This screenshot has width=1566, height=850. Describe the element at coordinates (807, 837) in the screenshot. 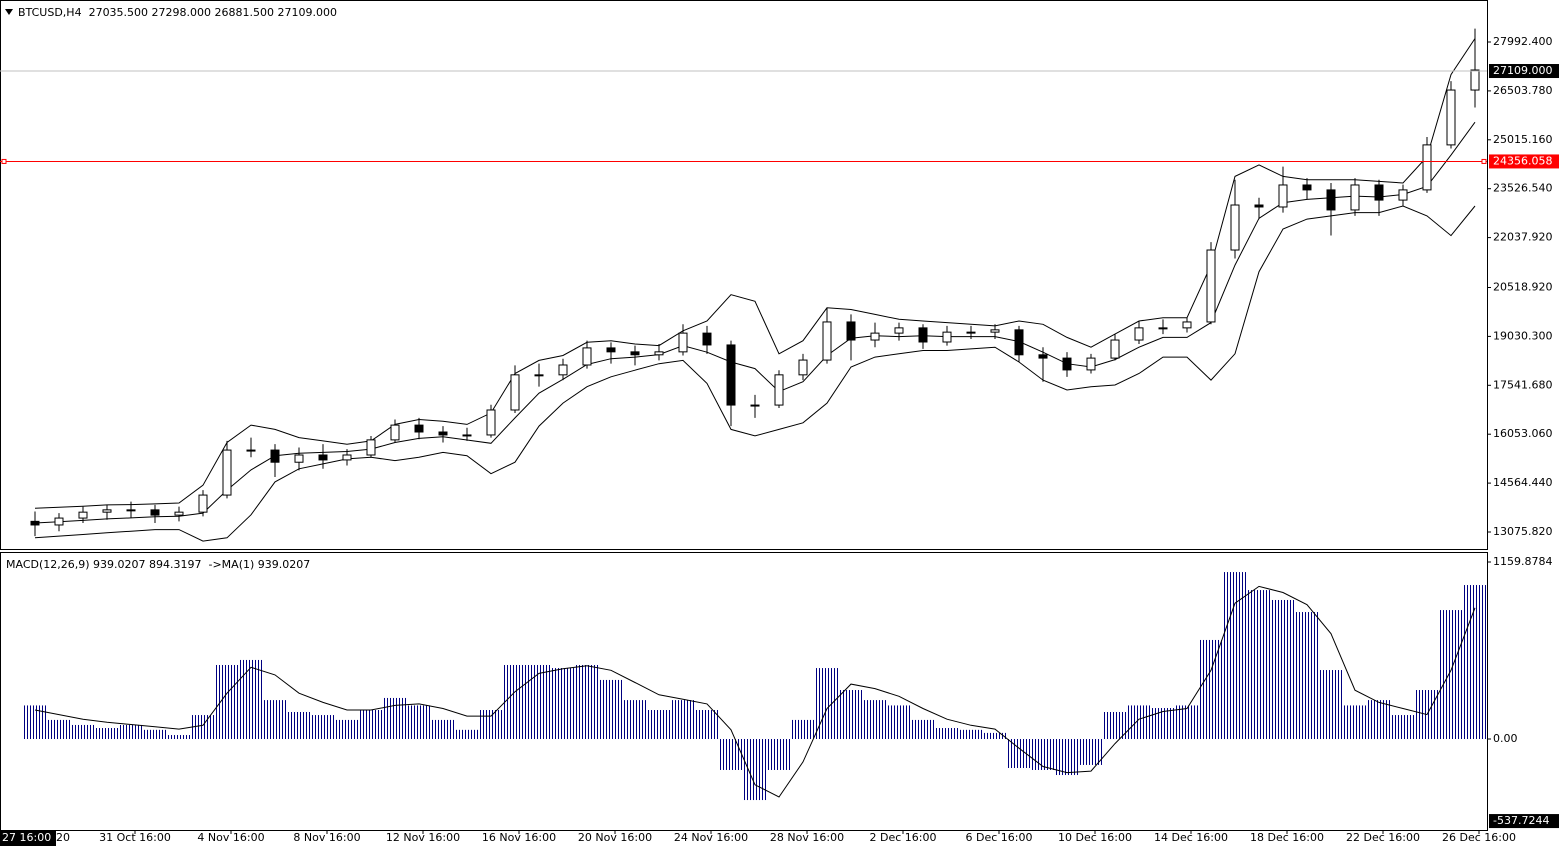

I see `x-tick-label: 28 Nov 16:00` at that location.